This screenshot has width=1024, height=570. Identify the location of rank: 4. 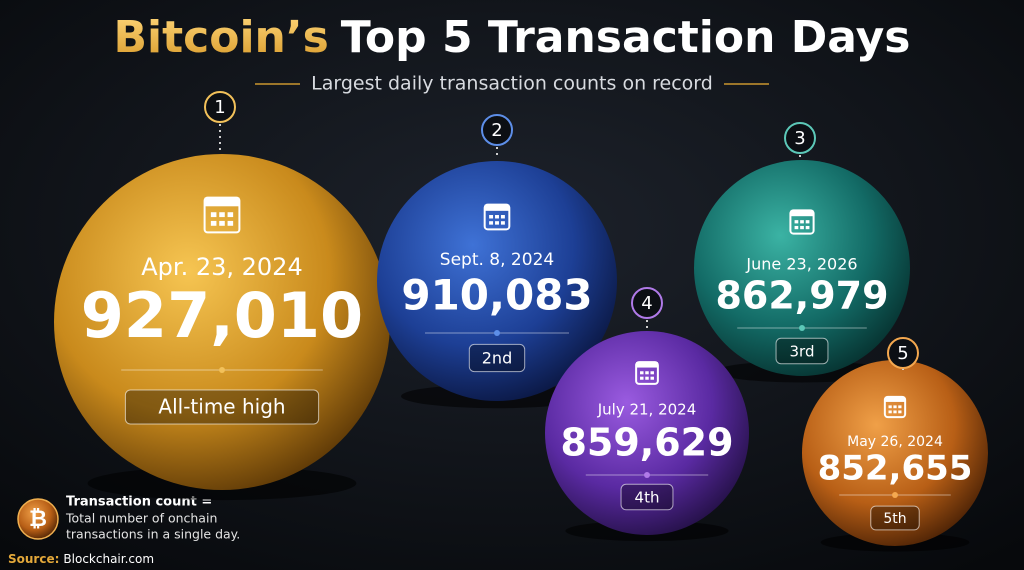
(646, 303).